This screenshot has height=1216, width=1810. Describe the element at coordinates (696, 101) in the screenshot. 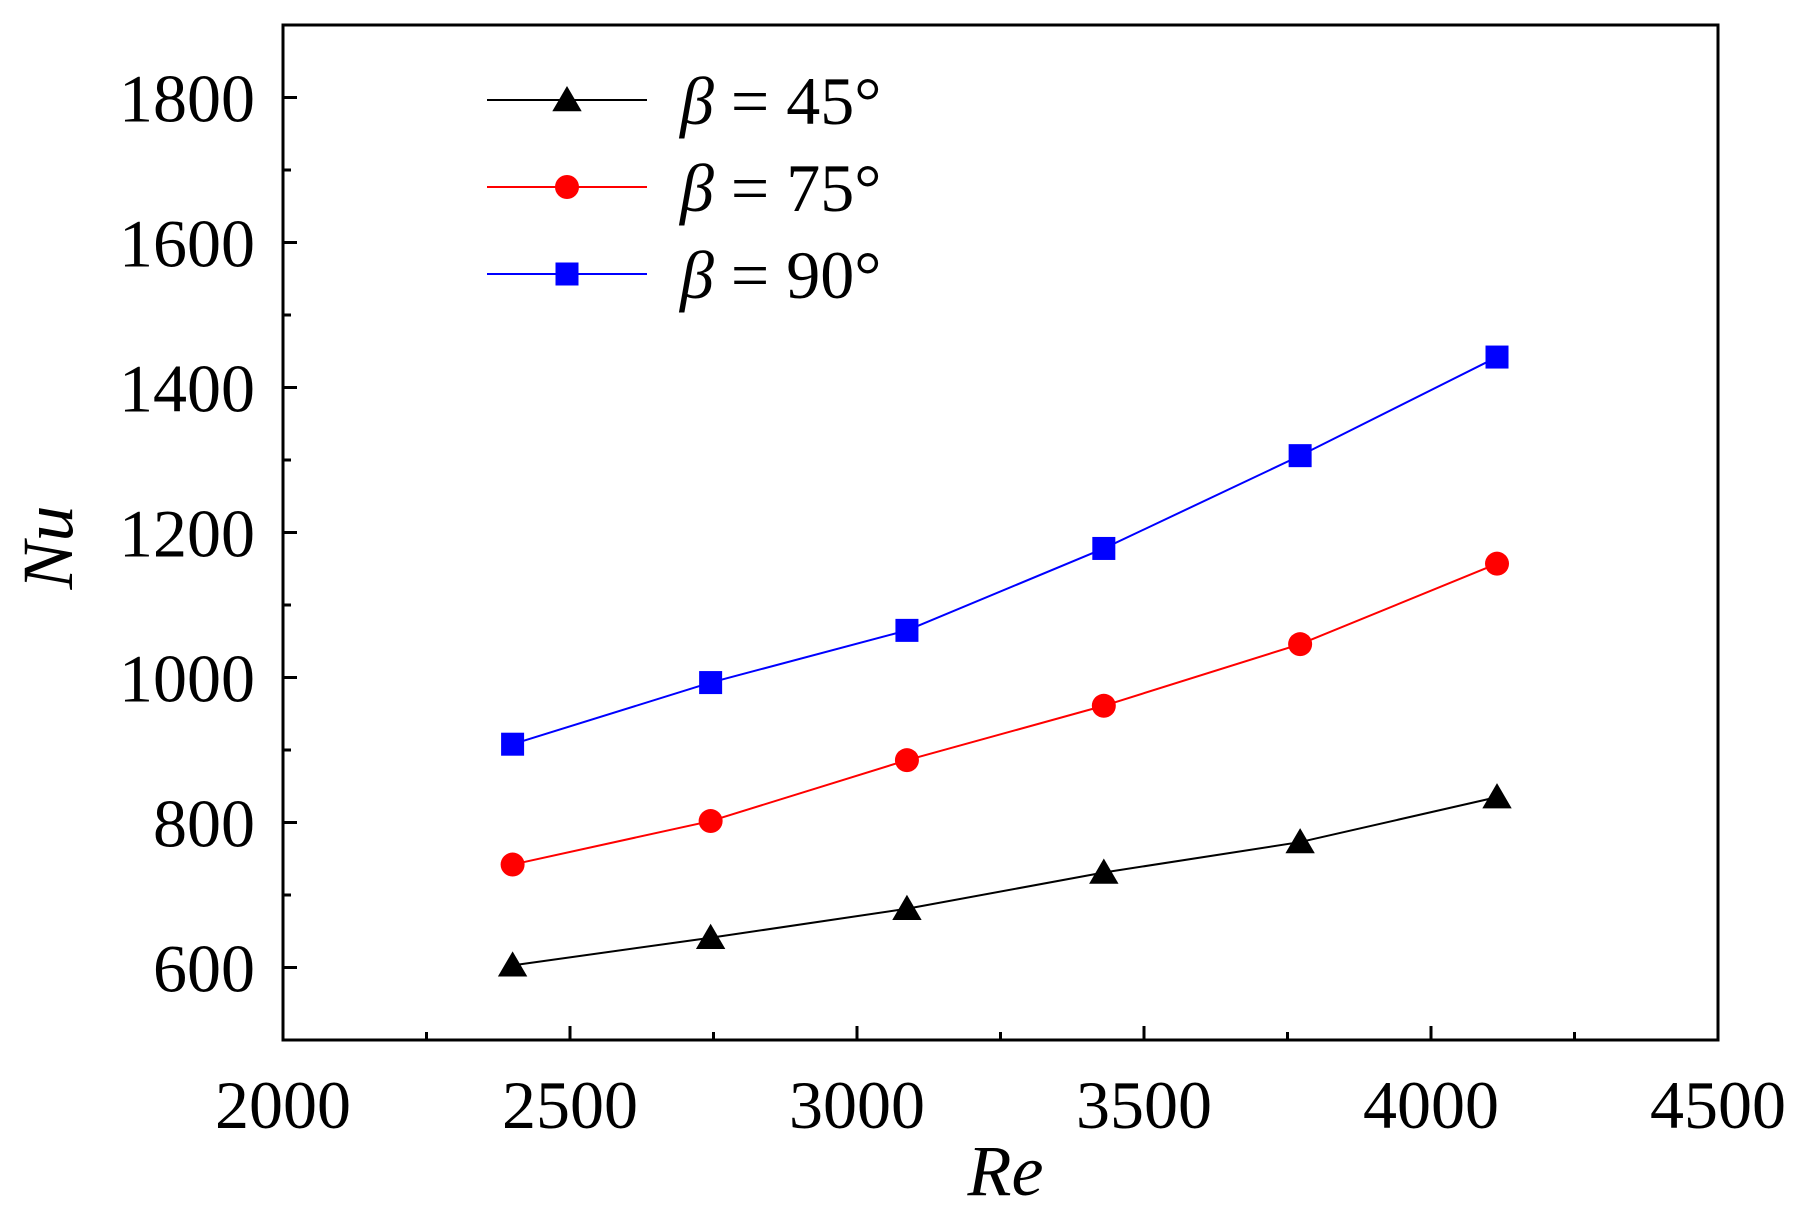

I see `legend-symbol-0: β` at that location.